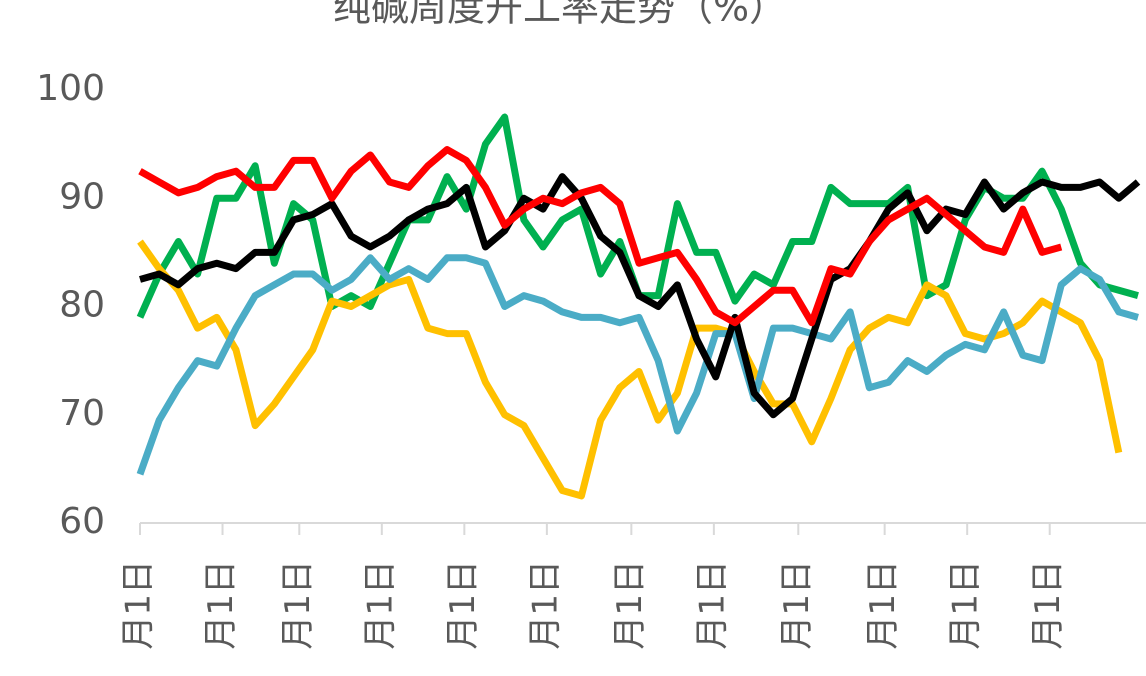  Describe the element at coordinates (82, 305) in the screenshot. I see `y-tick-label: 80` at that location.